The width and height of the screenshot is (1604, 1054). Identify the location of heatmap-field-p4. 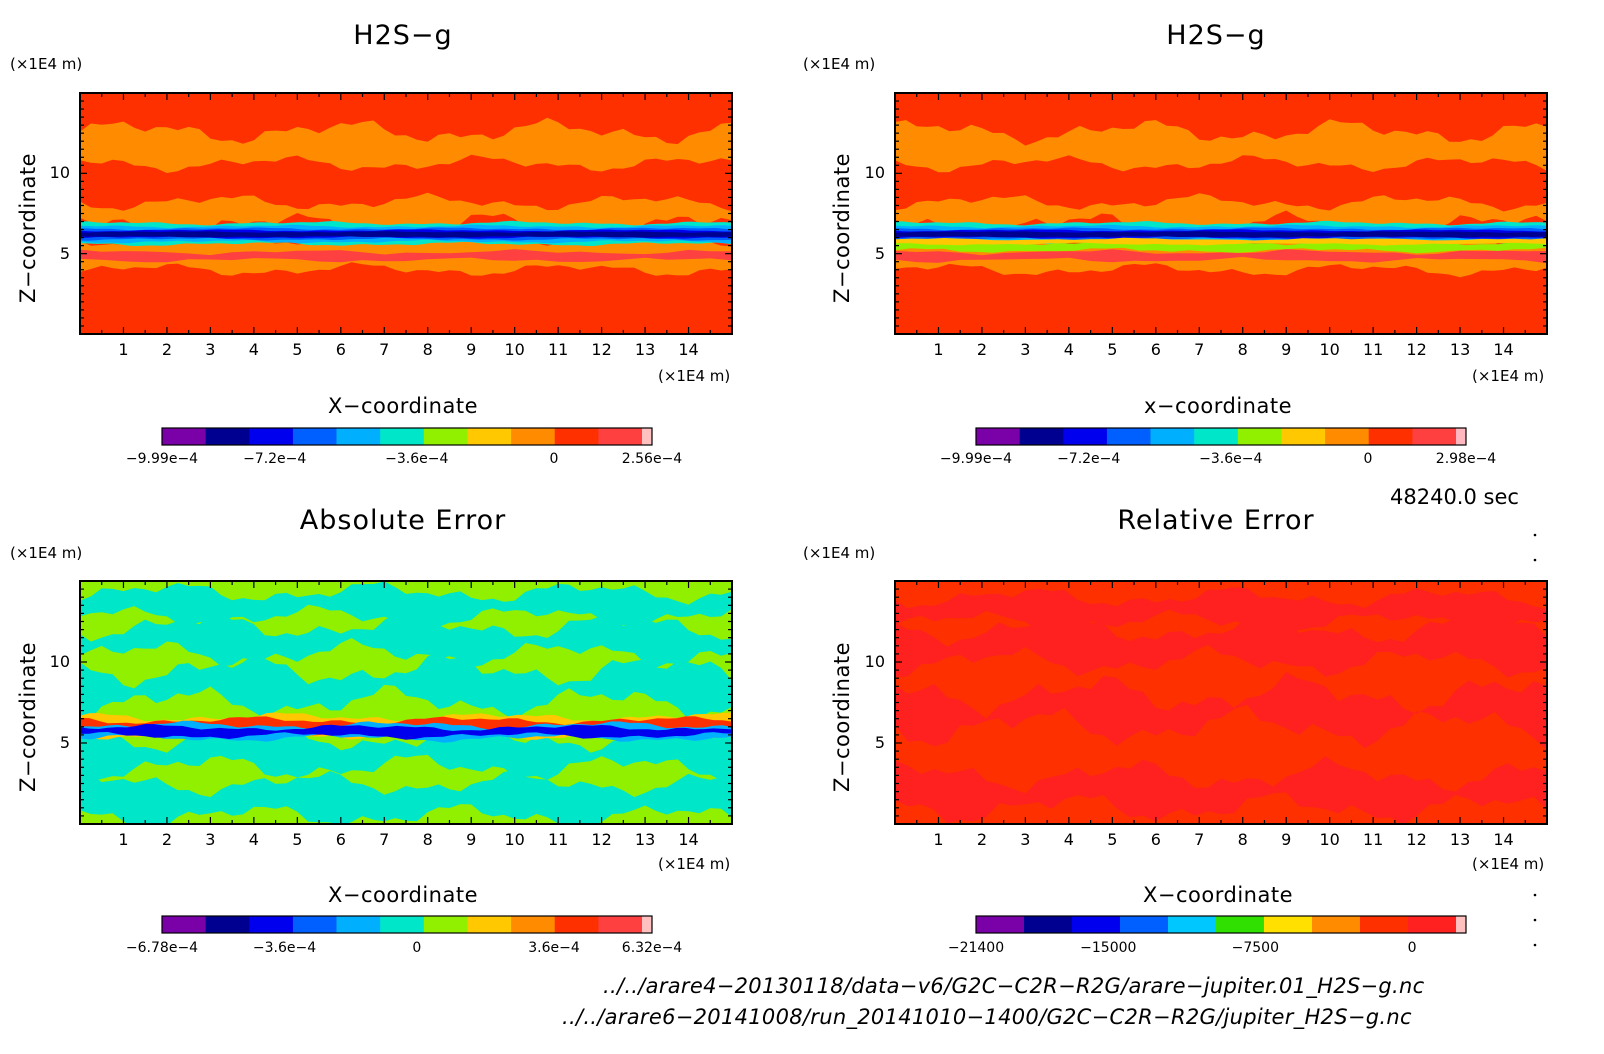
(1221, 702).